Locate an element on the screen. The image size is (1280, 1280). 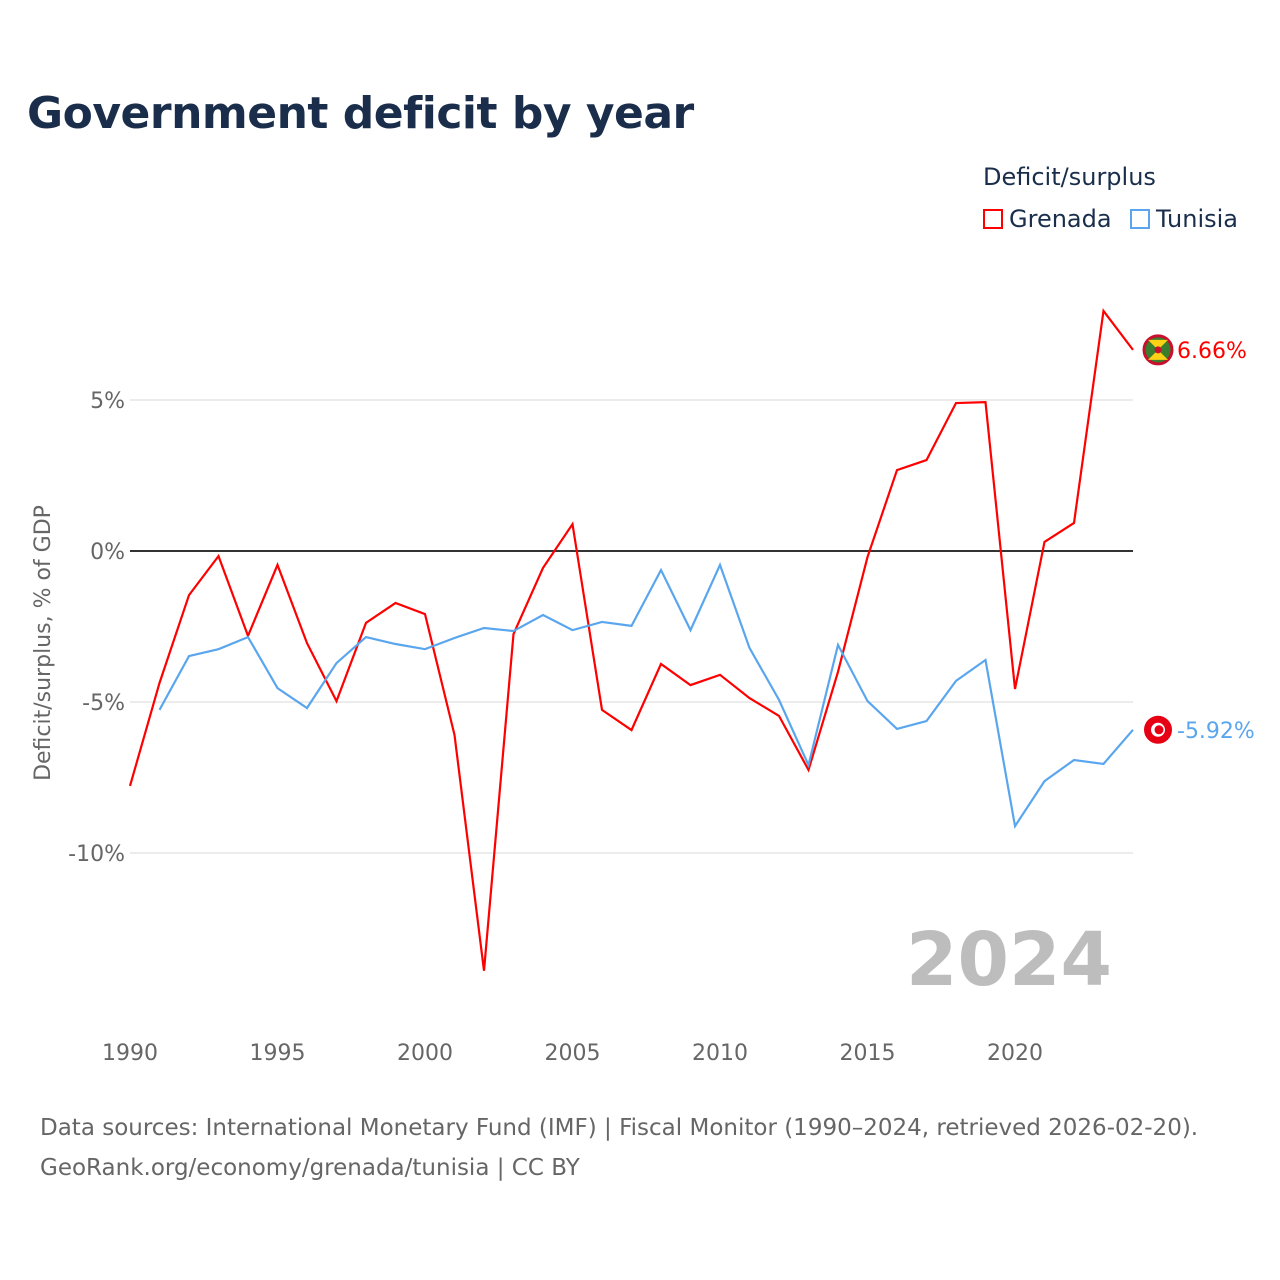
legend-item-tunisia: Tunisia is located at coordinates (1184, 219).